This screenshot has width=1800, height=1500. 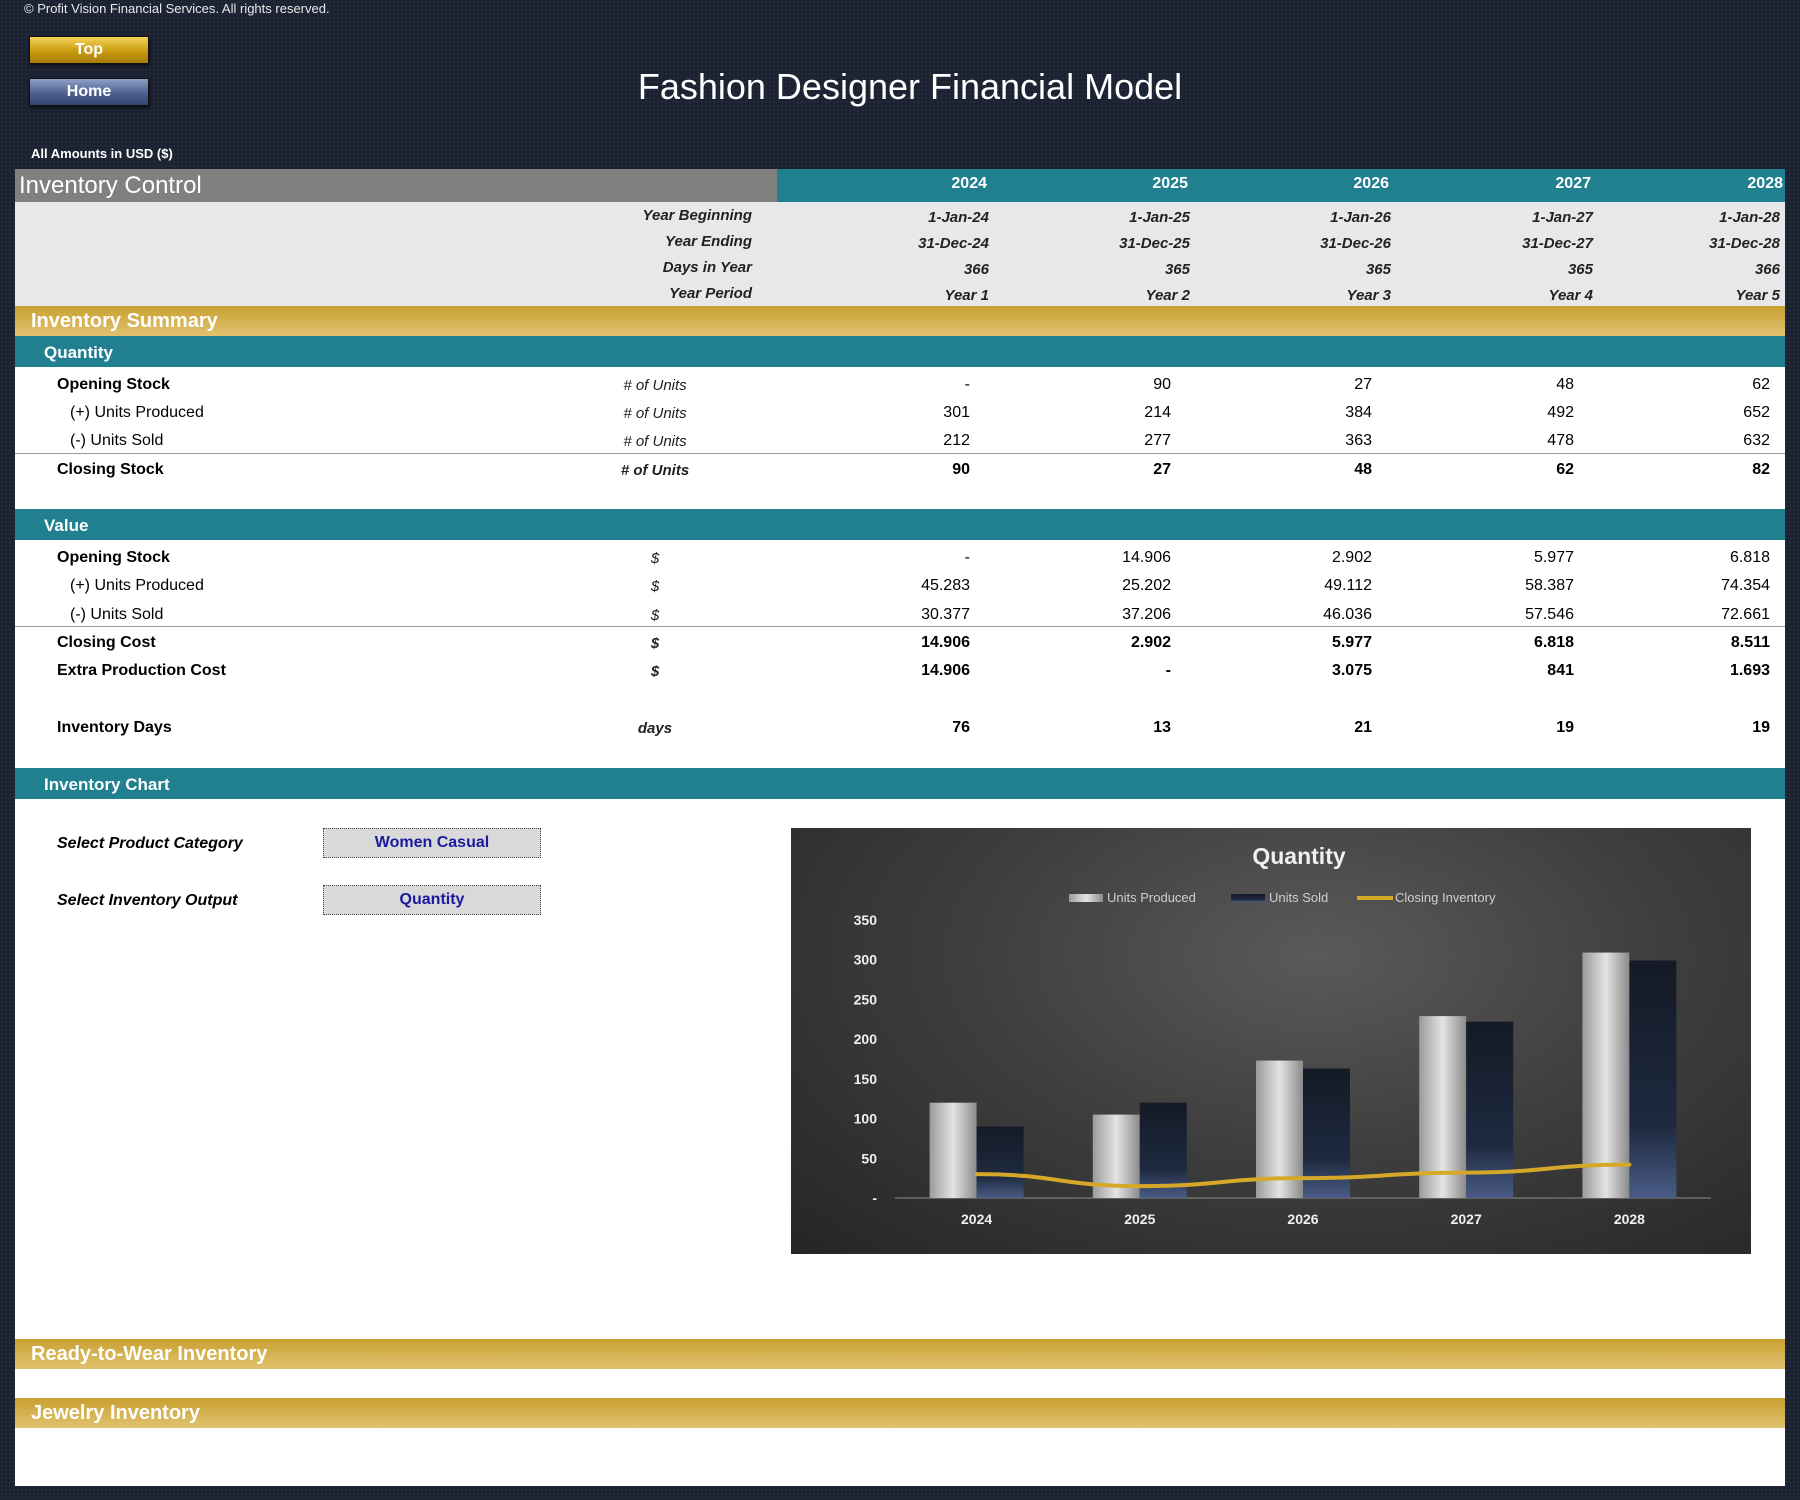 What do you see at coordinates (1745, 614) in the screenshot?
I see `table-cell: 72.661` at bounding box center [1745, 614].